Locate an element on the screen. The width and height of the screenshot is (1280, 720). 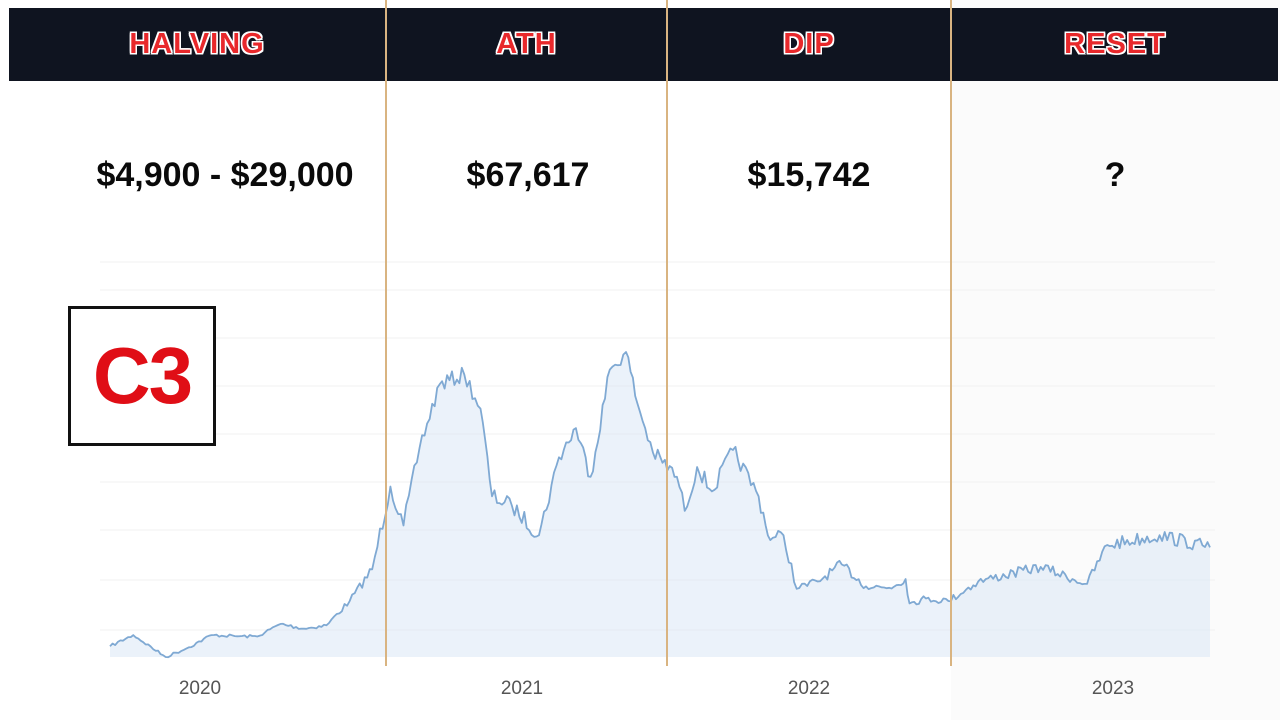
phase-header-ath: ATH is located at coordinates (526, 44).